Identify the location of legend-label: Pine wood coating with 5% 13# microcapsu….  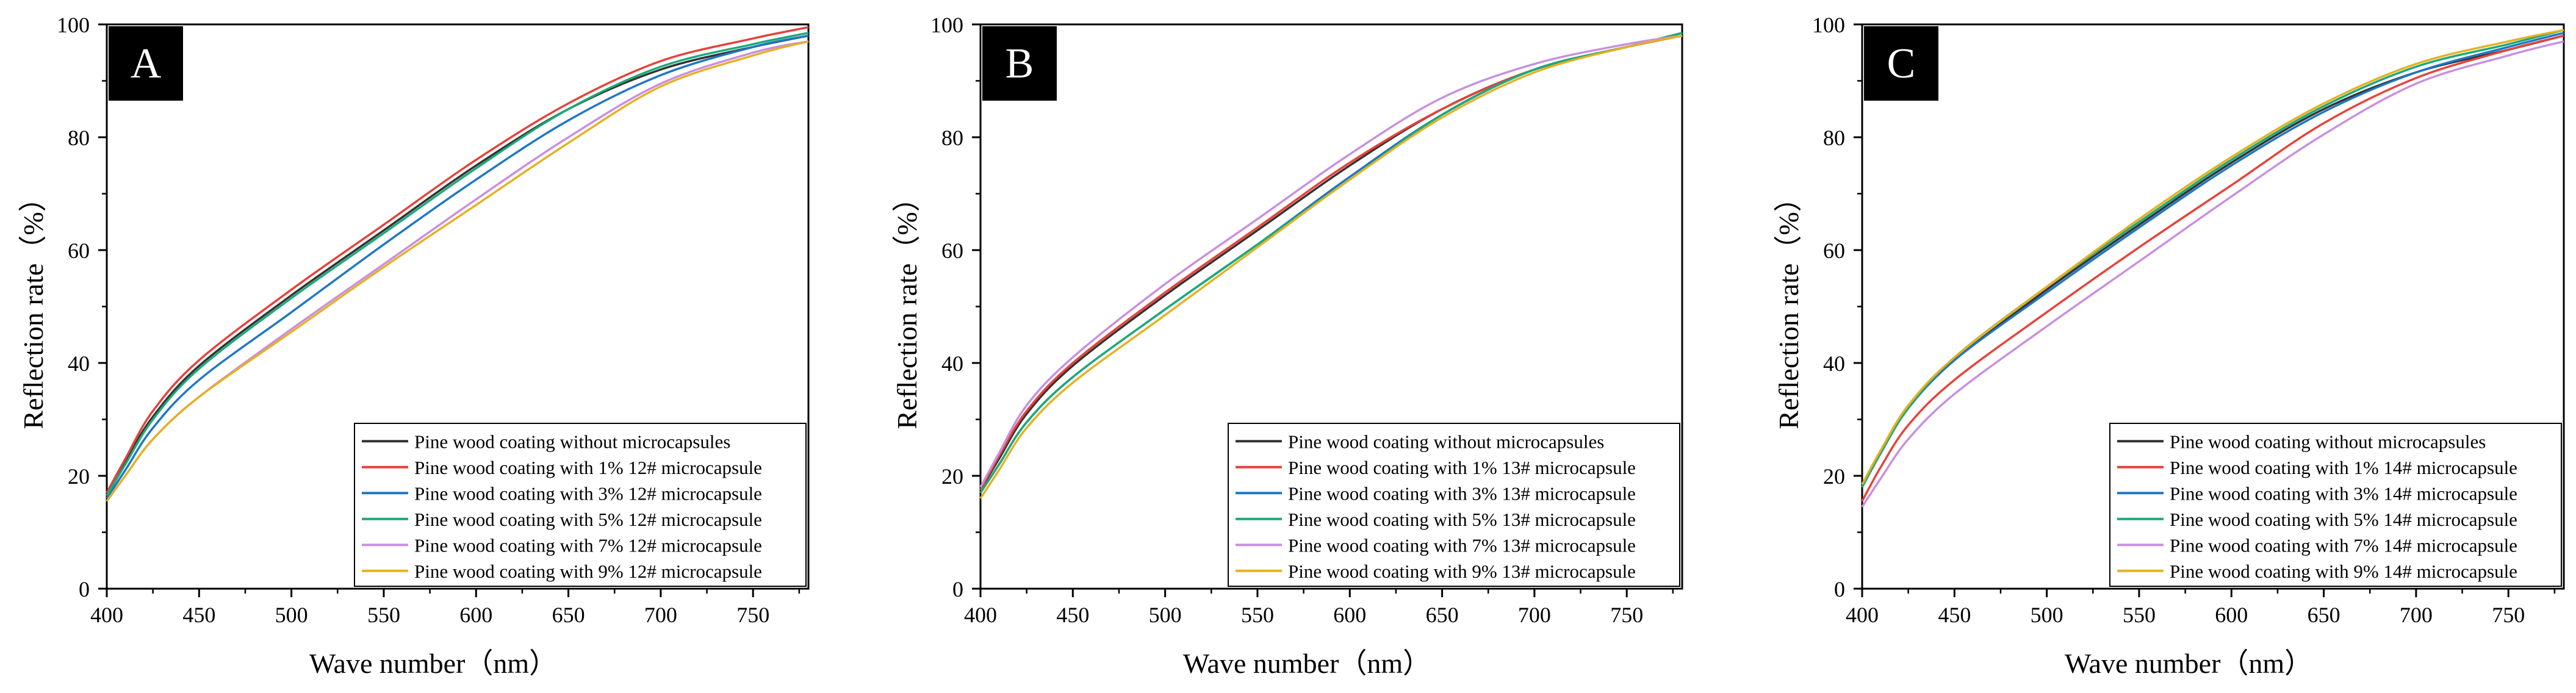
(1462, 519).